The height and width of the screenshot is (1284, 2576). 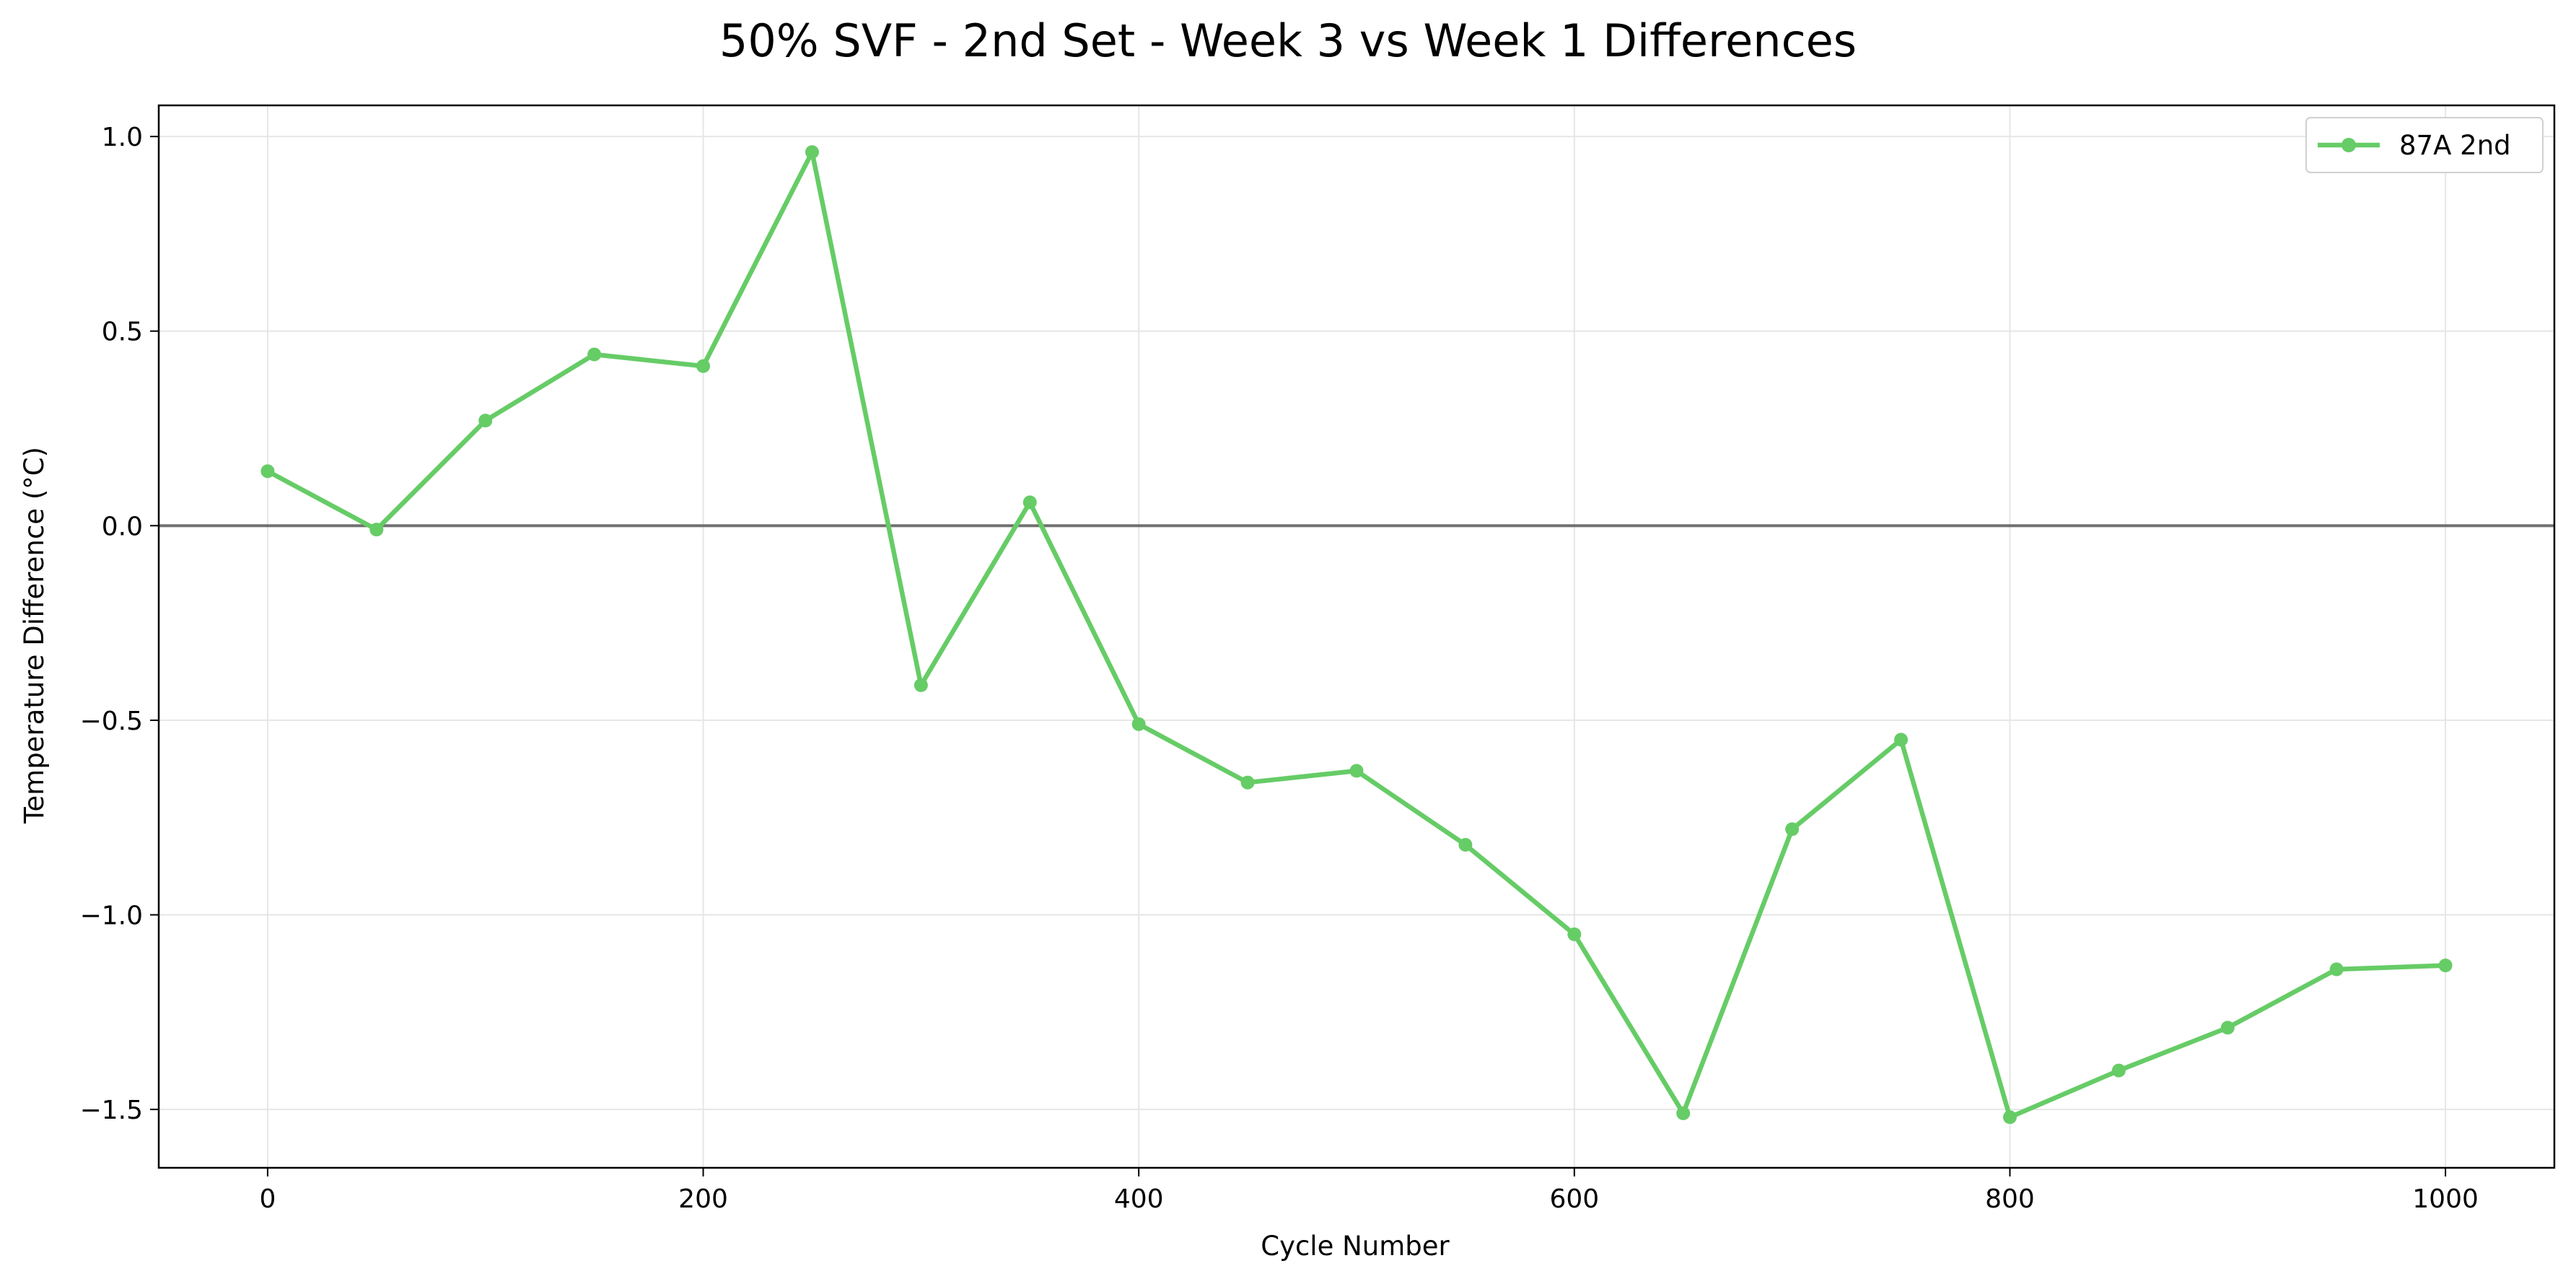 What do you see at coordinates (111, 1110) in the screenshot?
I see `y-tick-label: −1.5` at bounding box center [111, 1110].